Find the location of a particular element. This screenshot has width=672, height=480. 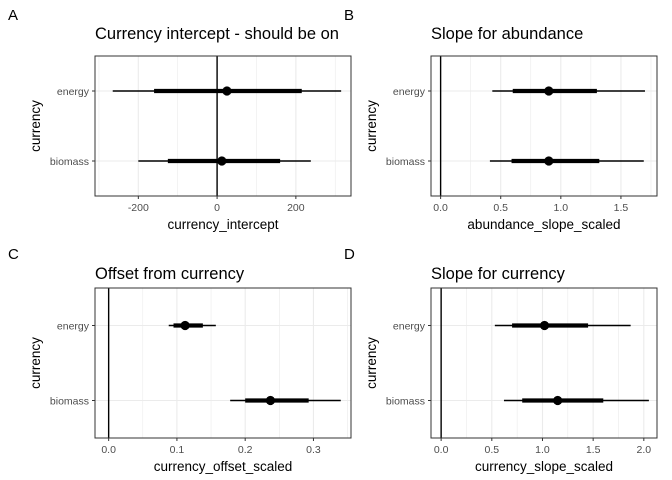

x-axis-title: abundance_slope_scaled is located at coordinates (543, 224).